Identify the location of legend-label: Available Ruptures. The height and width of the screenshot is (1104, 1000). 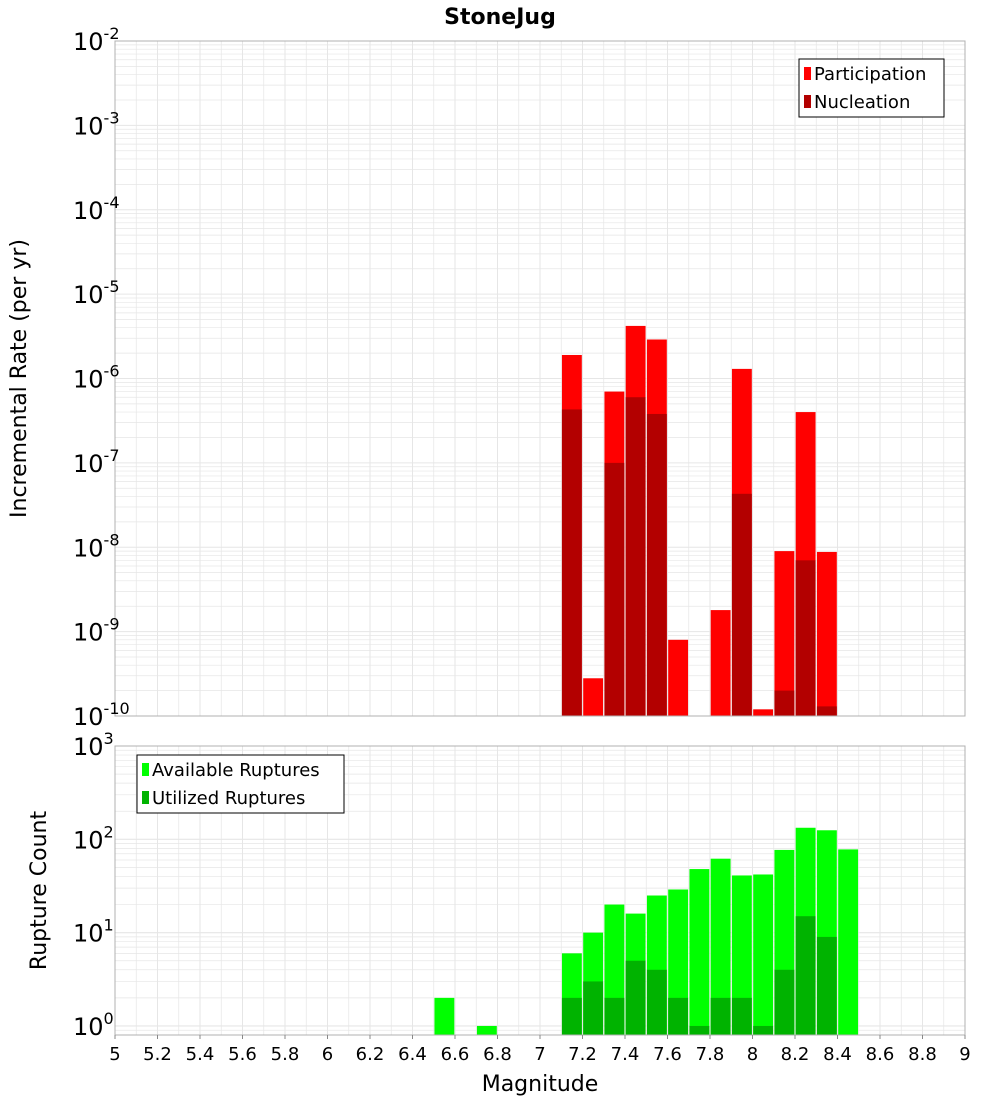
(236, 770).